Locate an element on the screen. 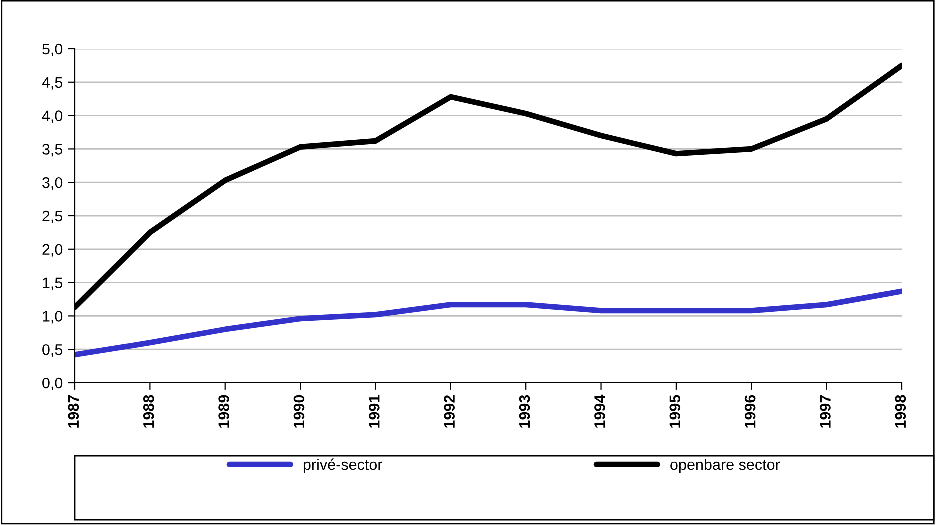 The image size is (936, 525). y-tick-label: 3,0 is located at coordinates (52, 183).